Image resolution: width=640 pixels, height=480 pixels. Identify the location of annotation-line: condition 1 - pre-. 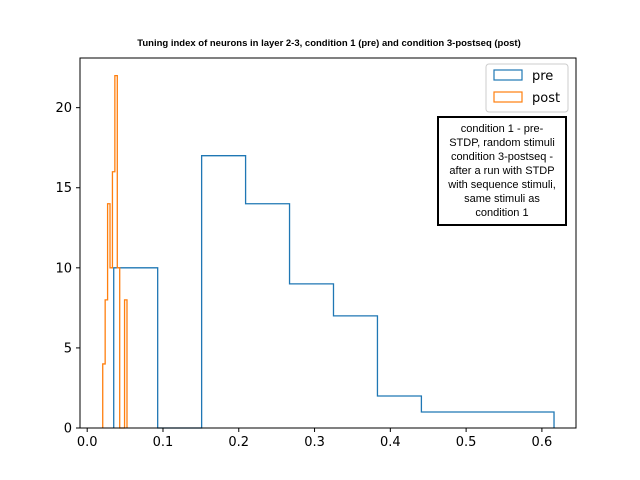
(502, 129).